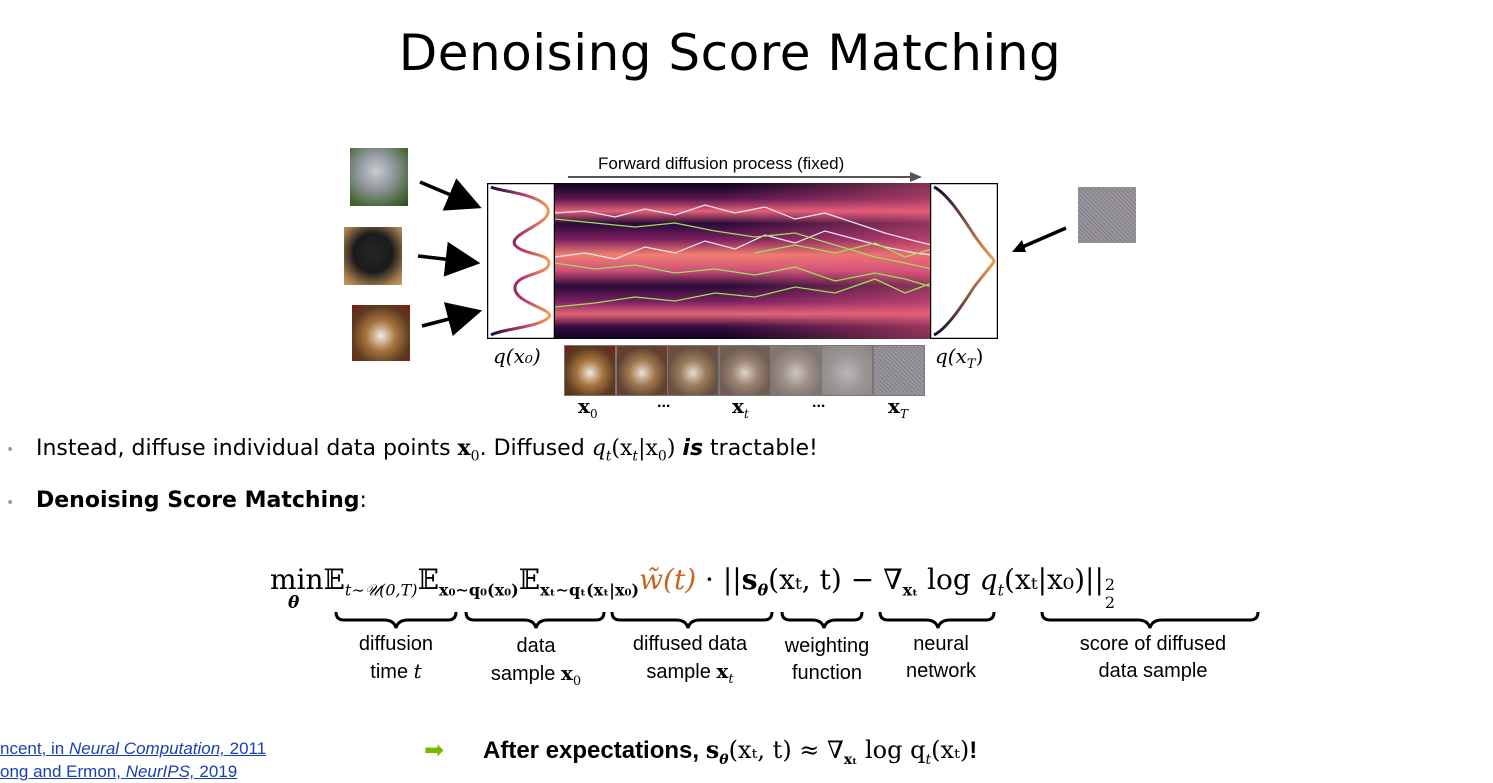  What do you see at coordinates (1150, 620) in the screenshot?
I see `brace-score` at bounding box center [1150, 620].